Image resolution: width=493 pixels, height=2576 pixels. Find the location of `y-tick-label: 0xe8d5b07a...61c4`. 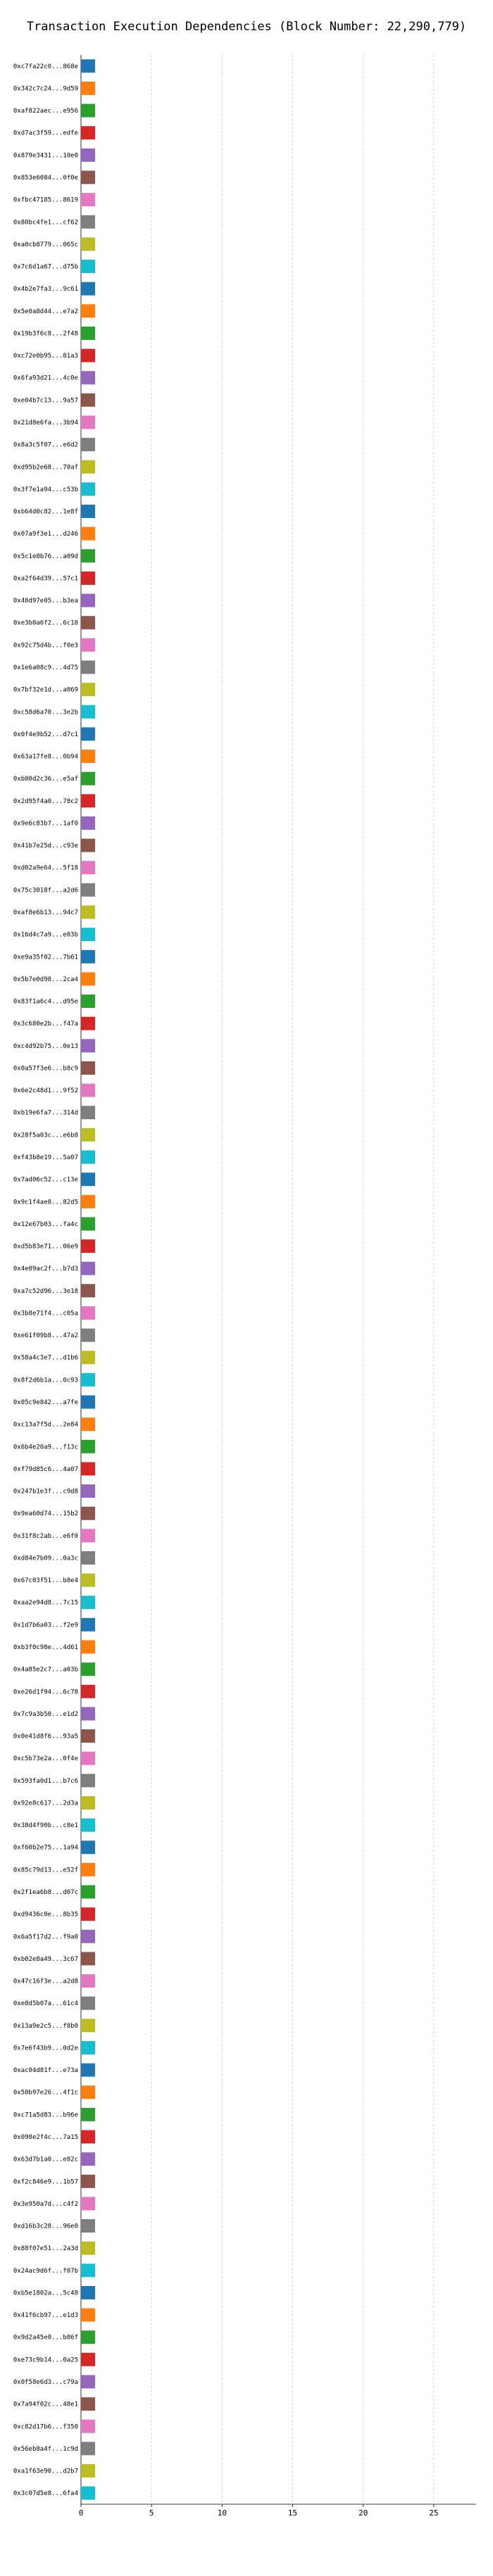

y-tick-label: 0xe8d5b07a...61c4 is located at coordinates (45, 2003).